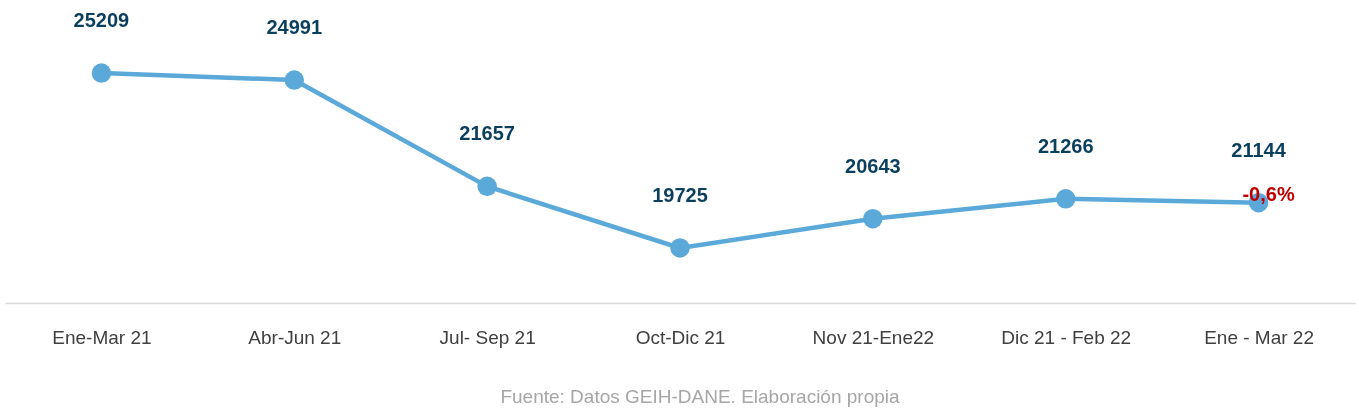  What do you see at coordinates (101, 20) in the screenshot?
I see `data-label: 25209` at bounding box center [101, 20].